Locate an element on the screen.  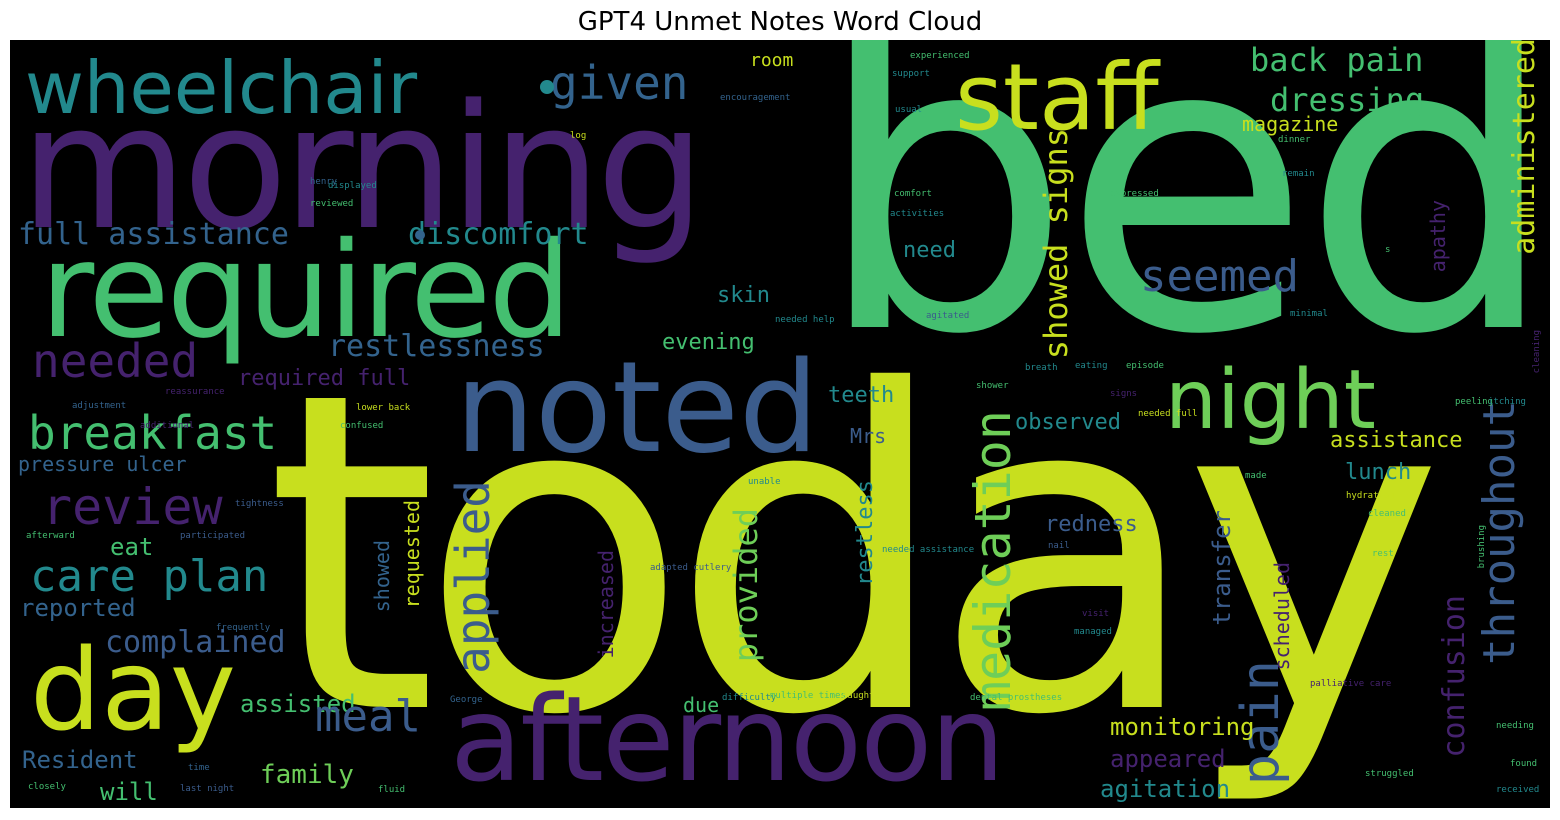
word-minimal: minimal is located at coordinates (1309, 314).